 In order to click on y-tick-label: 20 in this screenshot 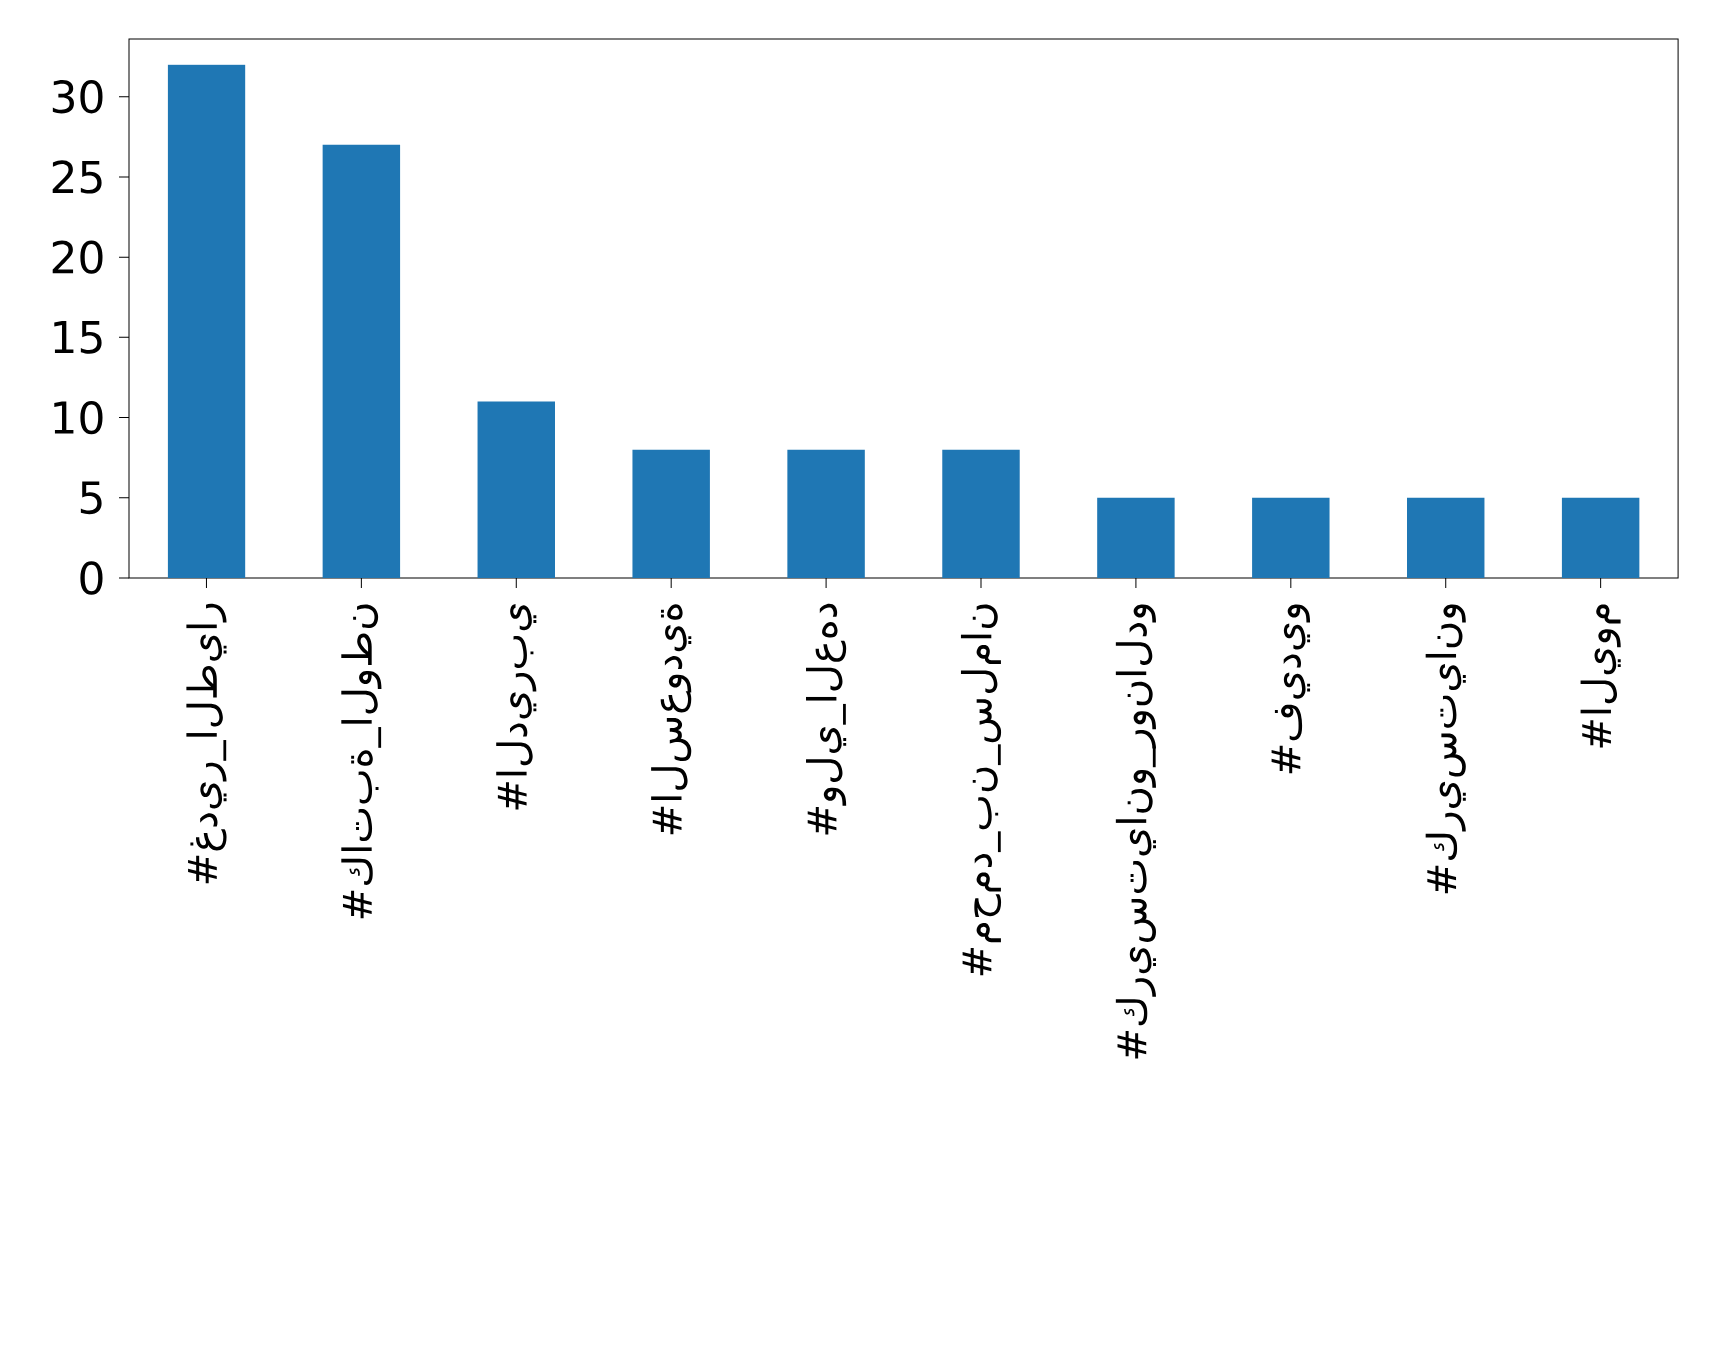, I will do `click(77, 257)`.